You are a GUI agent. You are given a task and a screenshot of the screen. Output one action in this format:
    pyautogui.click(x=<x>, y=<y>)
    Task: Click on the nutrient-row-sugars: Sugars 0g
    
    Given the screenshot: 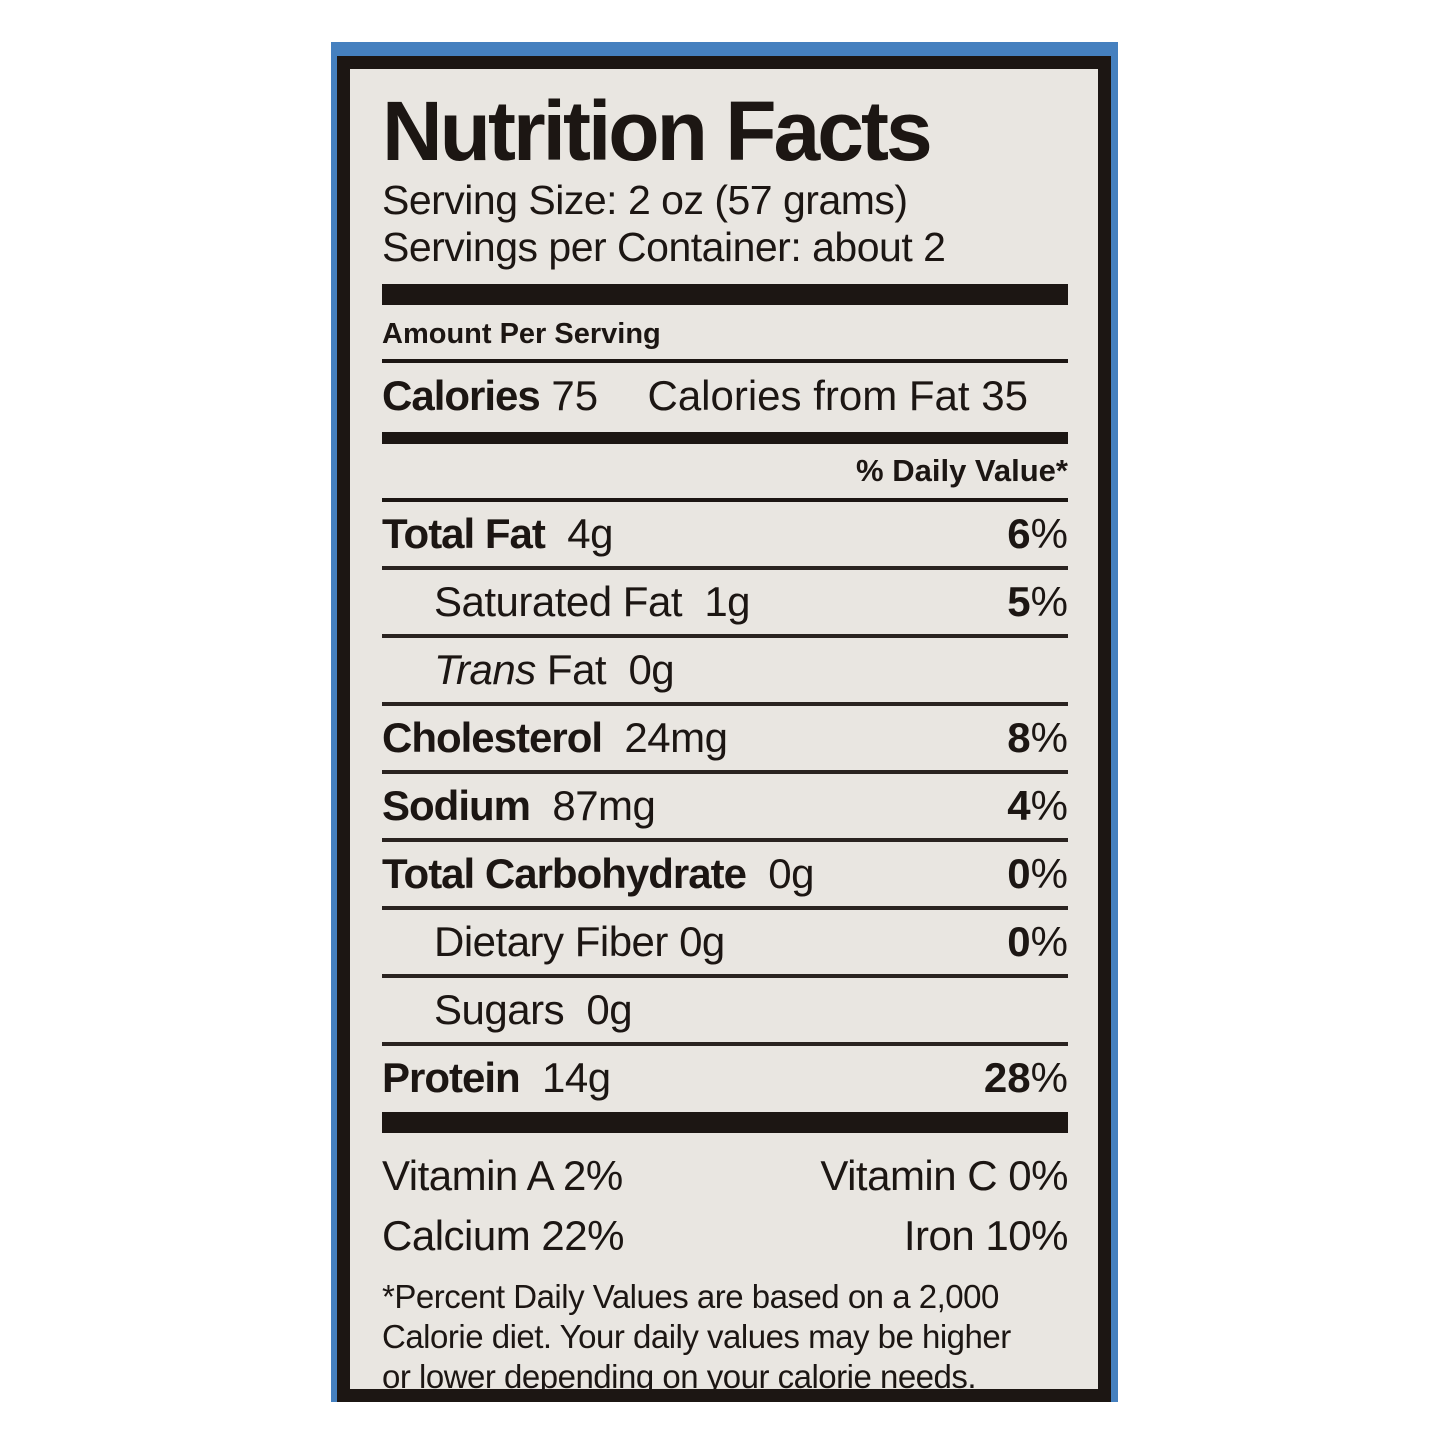 What is the action you would take?
    pyautogui.click(x=725, y=1012)
    